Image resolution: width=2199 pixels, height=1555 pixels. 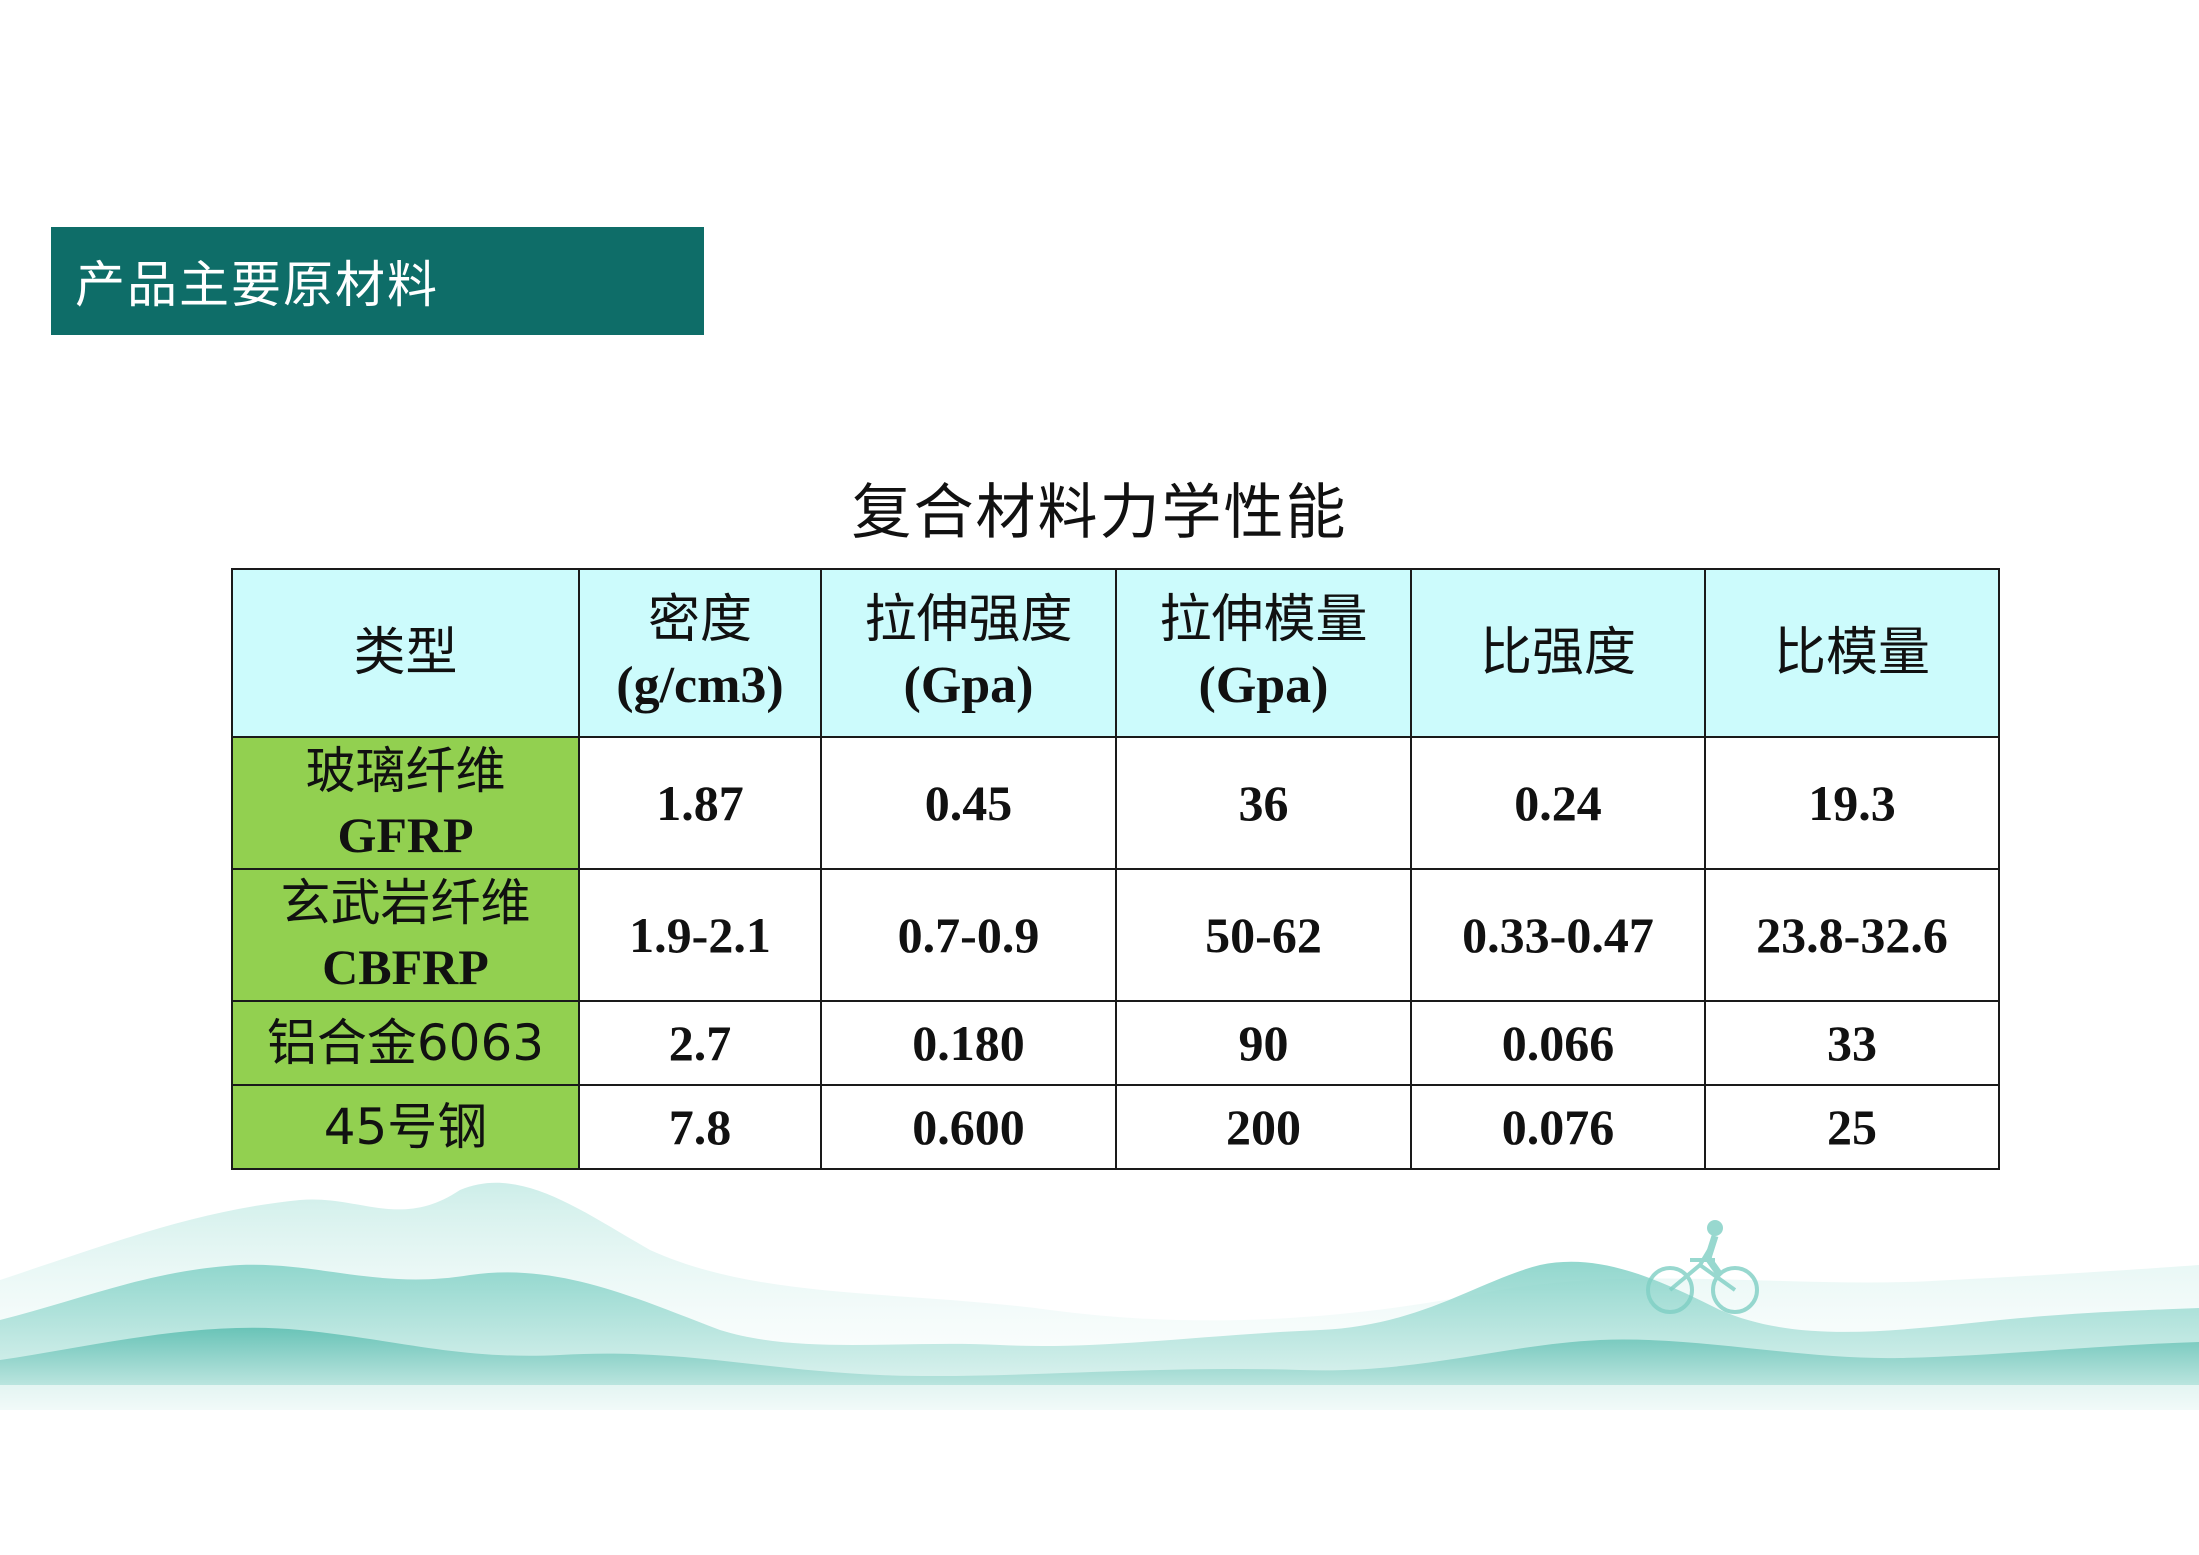 I want to click on tensile-strength-cell: 0.7-0.9, so click(x=968, y=935).